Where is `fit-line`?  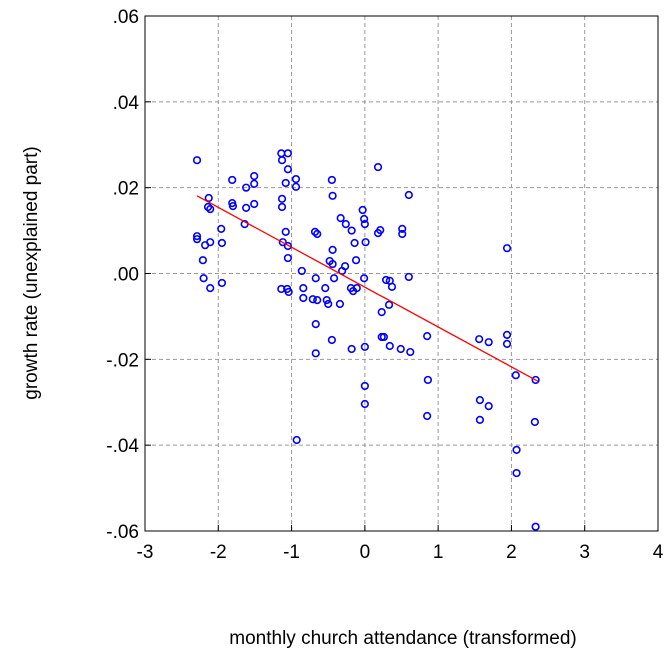
fit-line is located at coordinates (367, 288).